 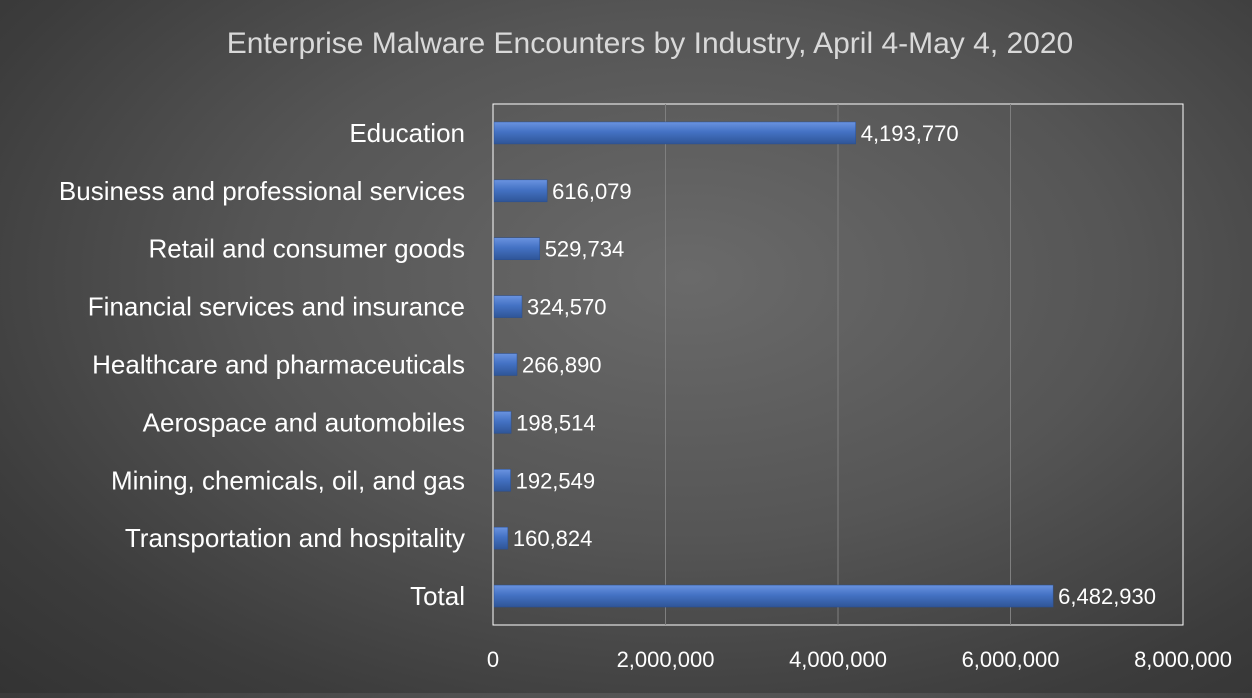 What do you see at coordinates (910, 133) in the screenshot?
I see `data-label: 4,193,770` at bounding box center [910, 133].